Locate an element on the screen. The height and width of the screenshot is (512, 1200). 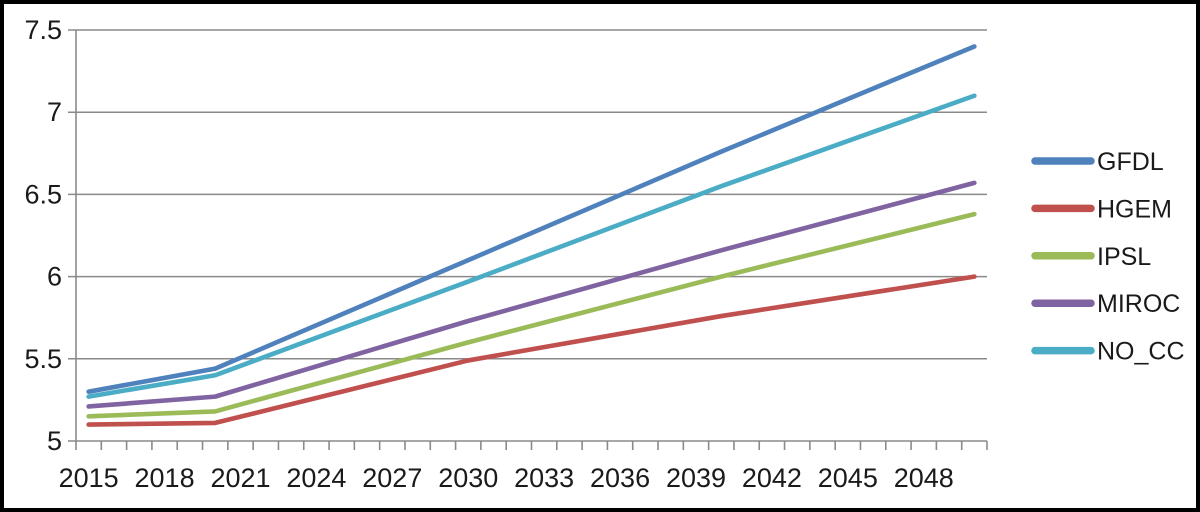
legend-label-HGEM: HGEM is located at coordinates (1134, 209).